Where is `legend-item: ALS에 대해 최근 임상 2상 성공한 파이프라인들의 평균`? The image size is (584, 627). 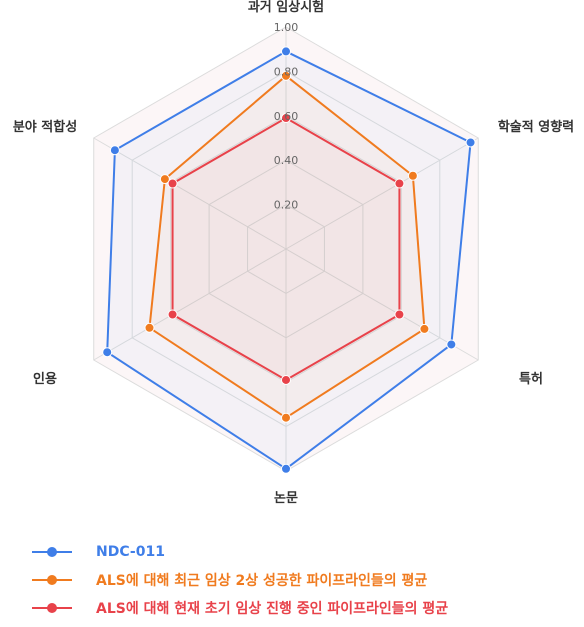
legend-item: ALS에 대해 최근 임상 2상 성공한 파이프라인들의 평균 is located at coordinates (238, 580).